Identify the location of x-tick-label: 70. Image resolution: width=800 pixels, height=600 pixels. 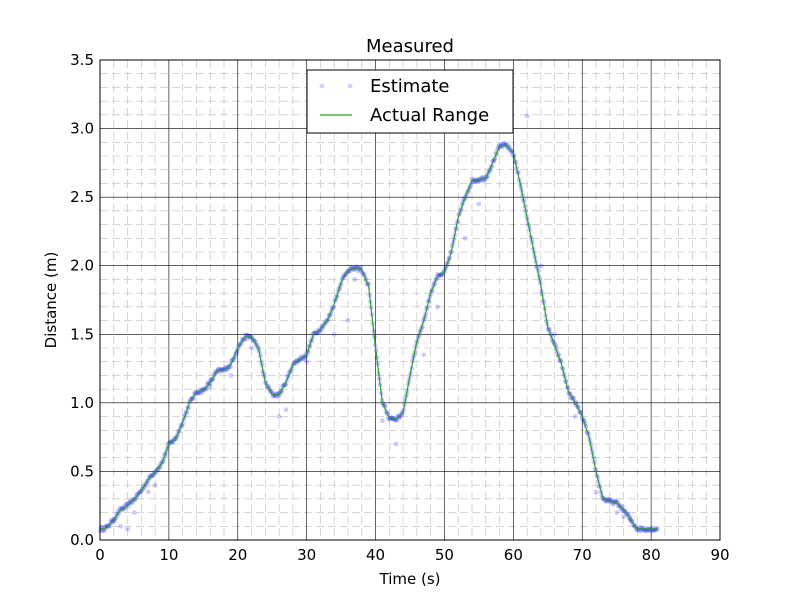
(582, 555).